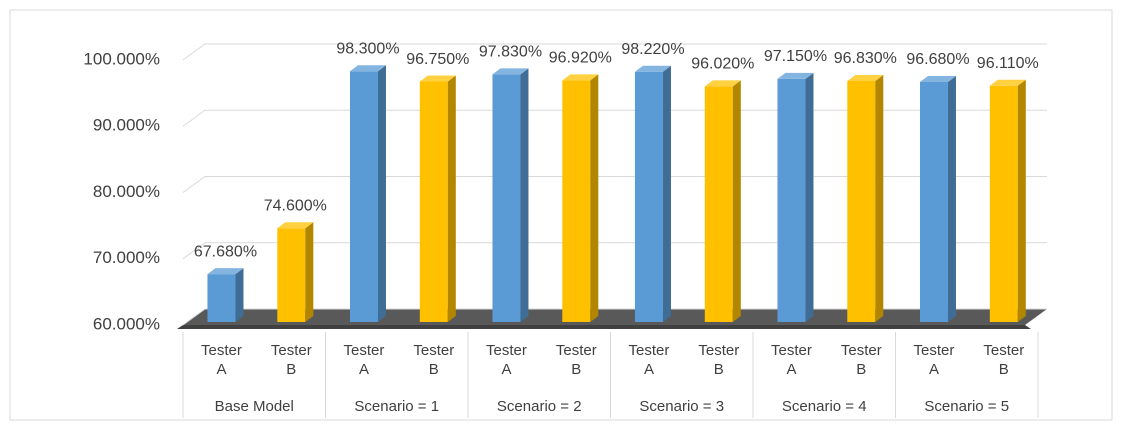  Describe the element at coordinates (126, 191) in the screenshot. I see `y-tick-label: 80.000%` at that location.